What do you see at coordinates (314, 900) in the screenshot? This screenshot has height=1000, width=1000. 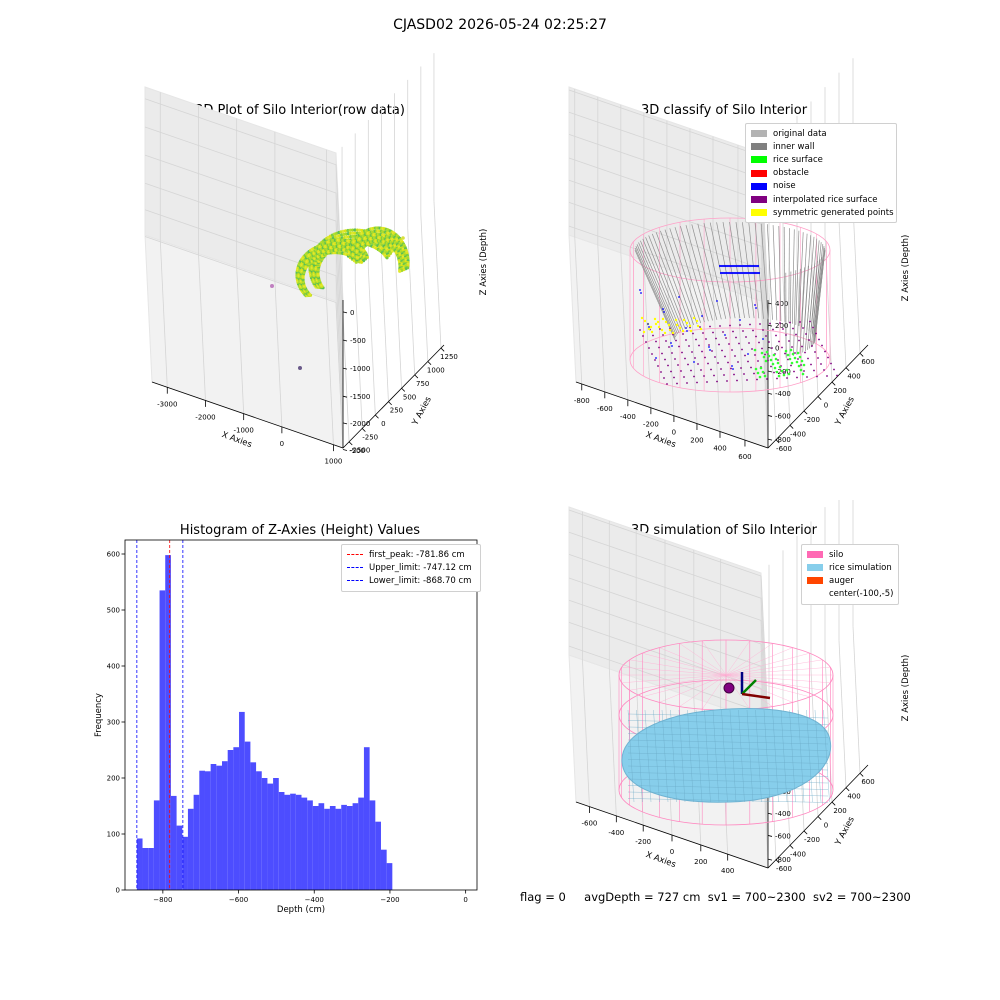 I see `histogram-x-tick-label: −400` at bounding box center [314, 900].